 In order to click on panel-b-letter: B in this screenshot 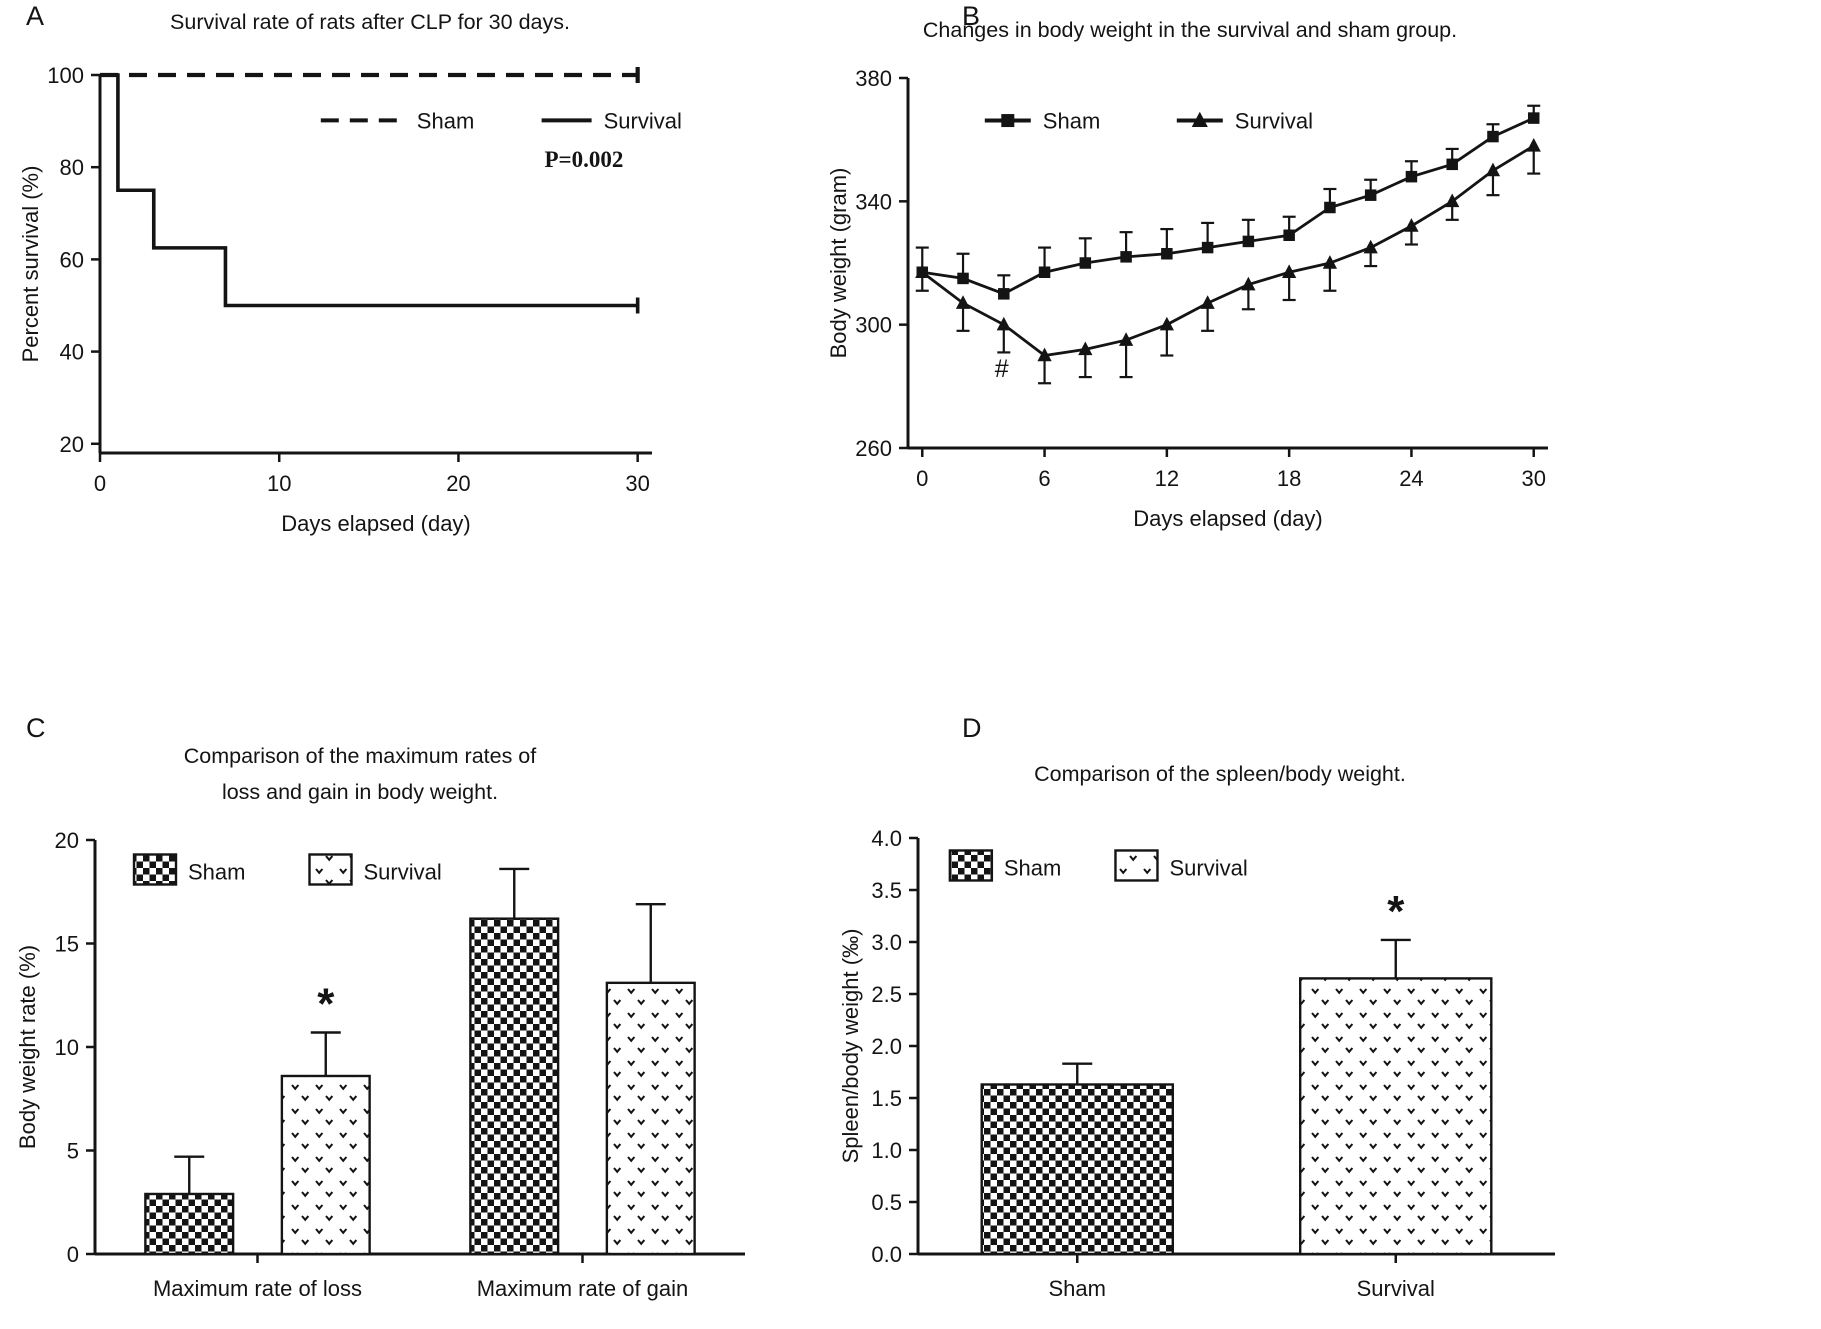, I will do `click(971, 16)`.